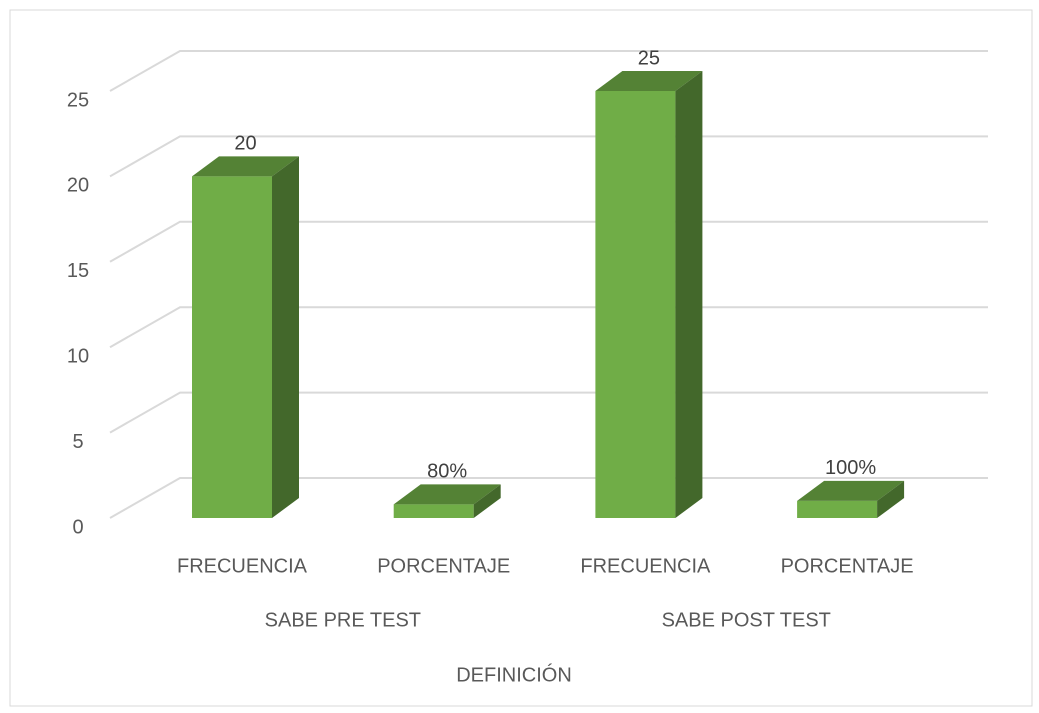  What do you see at coordinates (746, 620) in the screenshot?
I see `group-label: SABE POST TEST` at bounding box center [746, 620].